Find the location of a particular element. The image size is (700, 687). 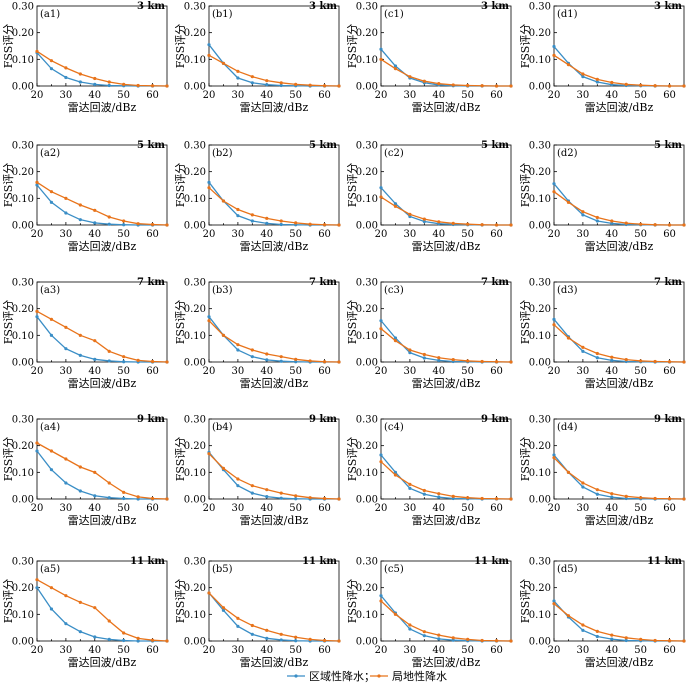

panel-label: (d5) is located at coordinates (567, 569).